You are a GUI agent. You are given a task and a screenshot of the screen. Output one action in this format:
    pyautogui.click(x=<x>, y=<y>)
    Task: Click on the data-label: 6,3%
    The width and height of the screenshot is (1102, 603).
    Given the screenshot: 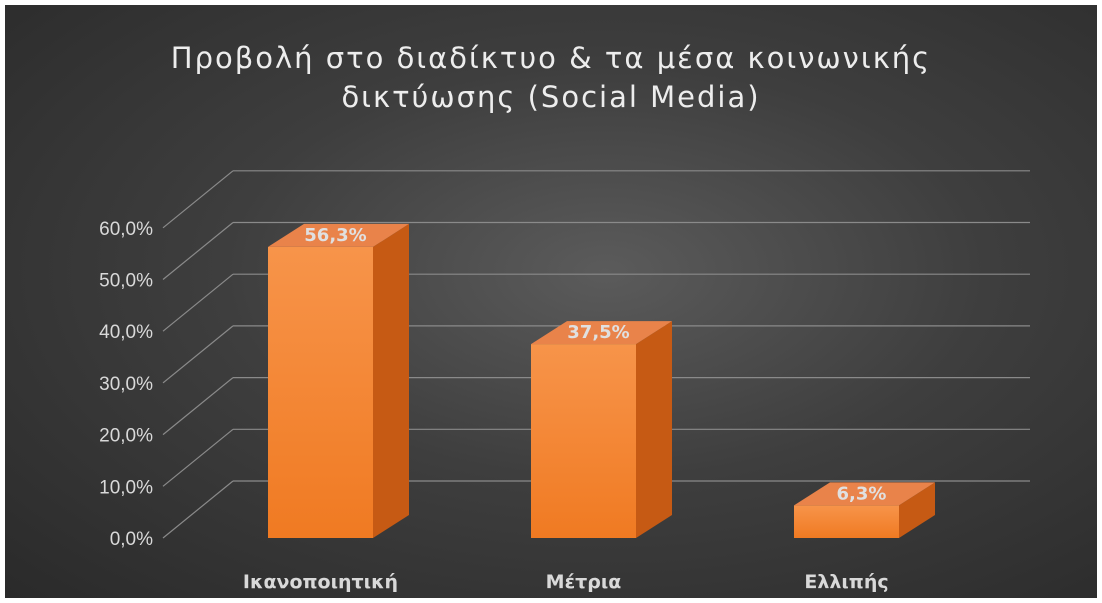 What is the action you would take?
    pyautogui.click(x=862, y=493)
    